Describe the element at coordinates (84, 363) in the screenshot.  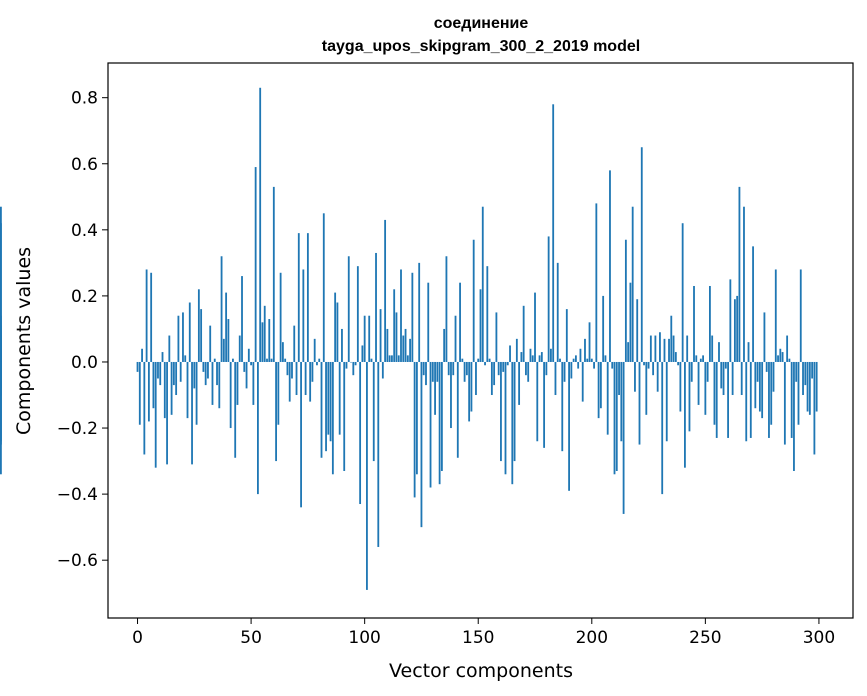
I see `y-tick-label: 0.0` at that location.